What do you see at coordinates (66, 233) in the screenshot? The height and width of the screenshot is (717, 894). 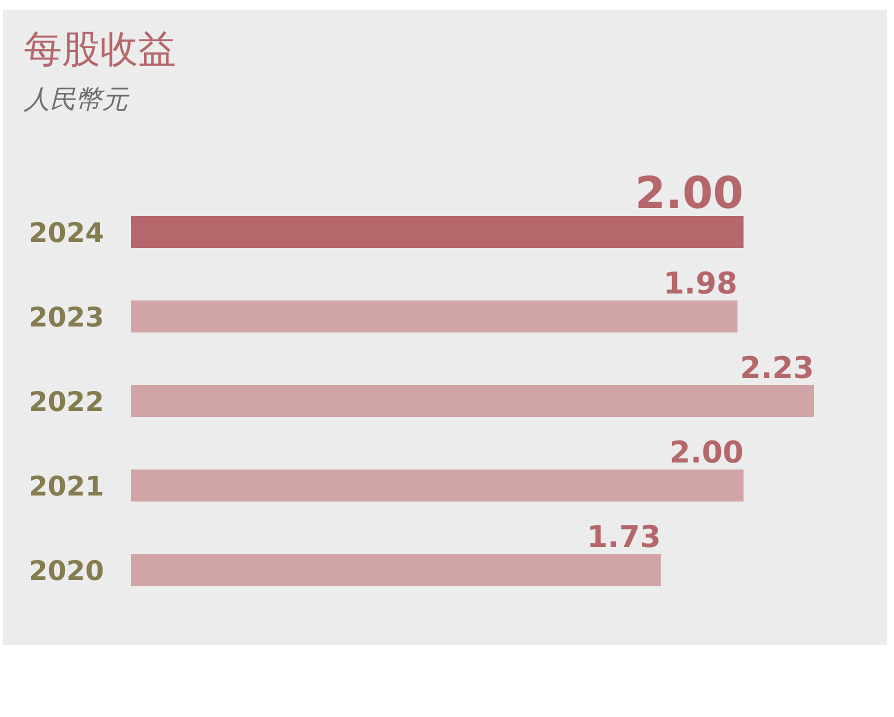 I see `y-tick-label: 2024` at bounding box center [66, 233].